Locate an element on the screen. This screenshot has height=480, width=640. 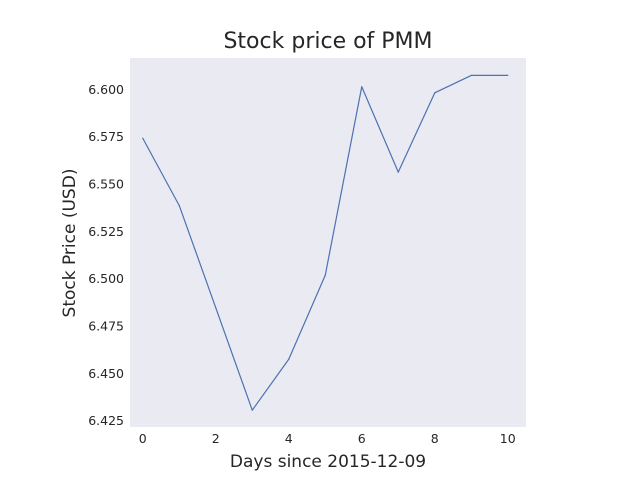
y-tick-label: 6.575 is located at coordinates (106, 136).